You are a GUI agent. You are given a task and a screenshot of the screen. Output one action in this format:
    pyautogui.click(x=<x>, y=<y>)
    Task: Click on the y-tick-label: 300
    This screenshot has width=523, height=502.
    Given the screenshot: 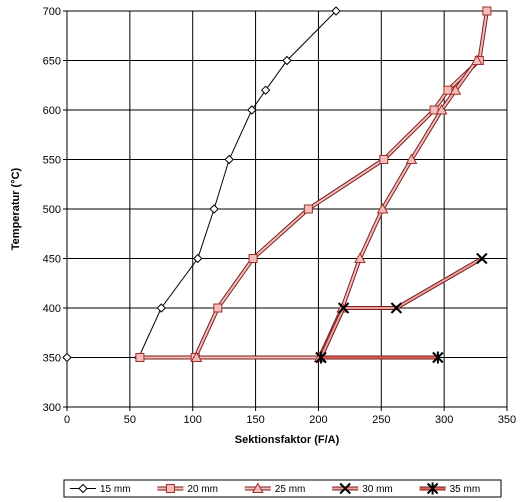 What is the action you would take?
    pyautogui.click(x=52, y=408)
    